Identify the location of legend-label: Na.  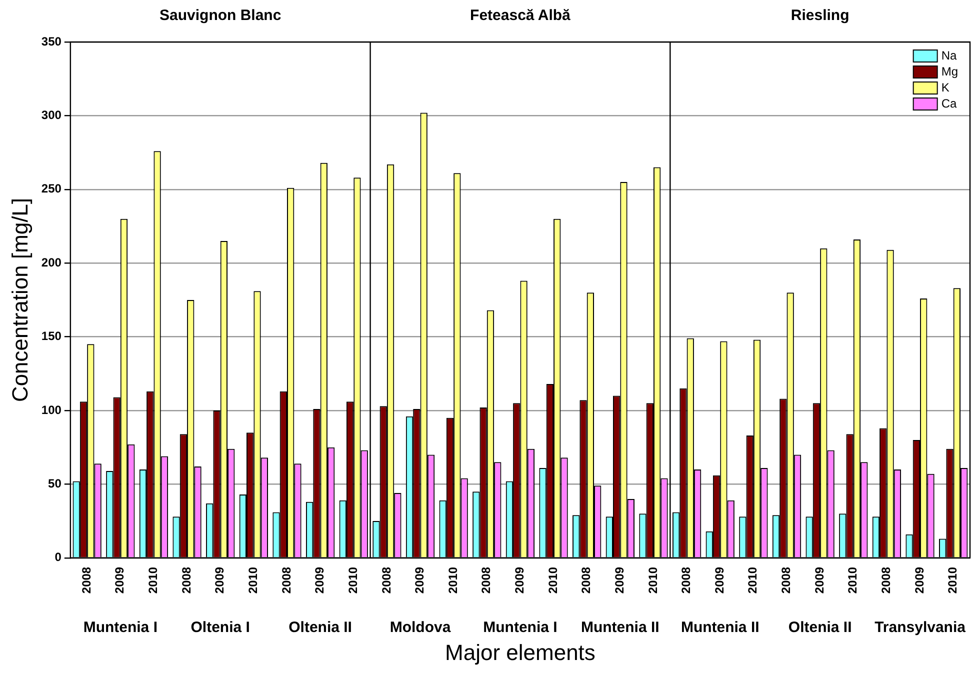
(949, 55).